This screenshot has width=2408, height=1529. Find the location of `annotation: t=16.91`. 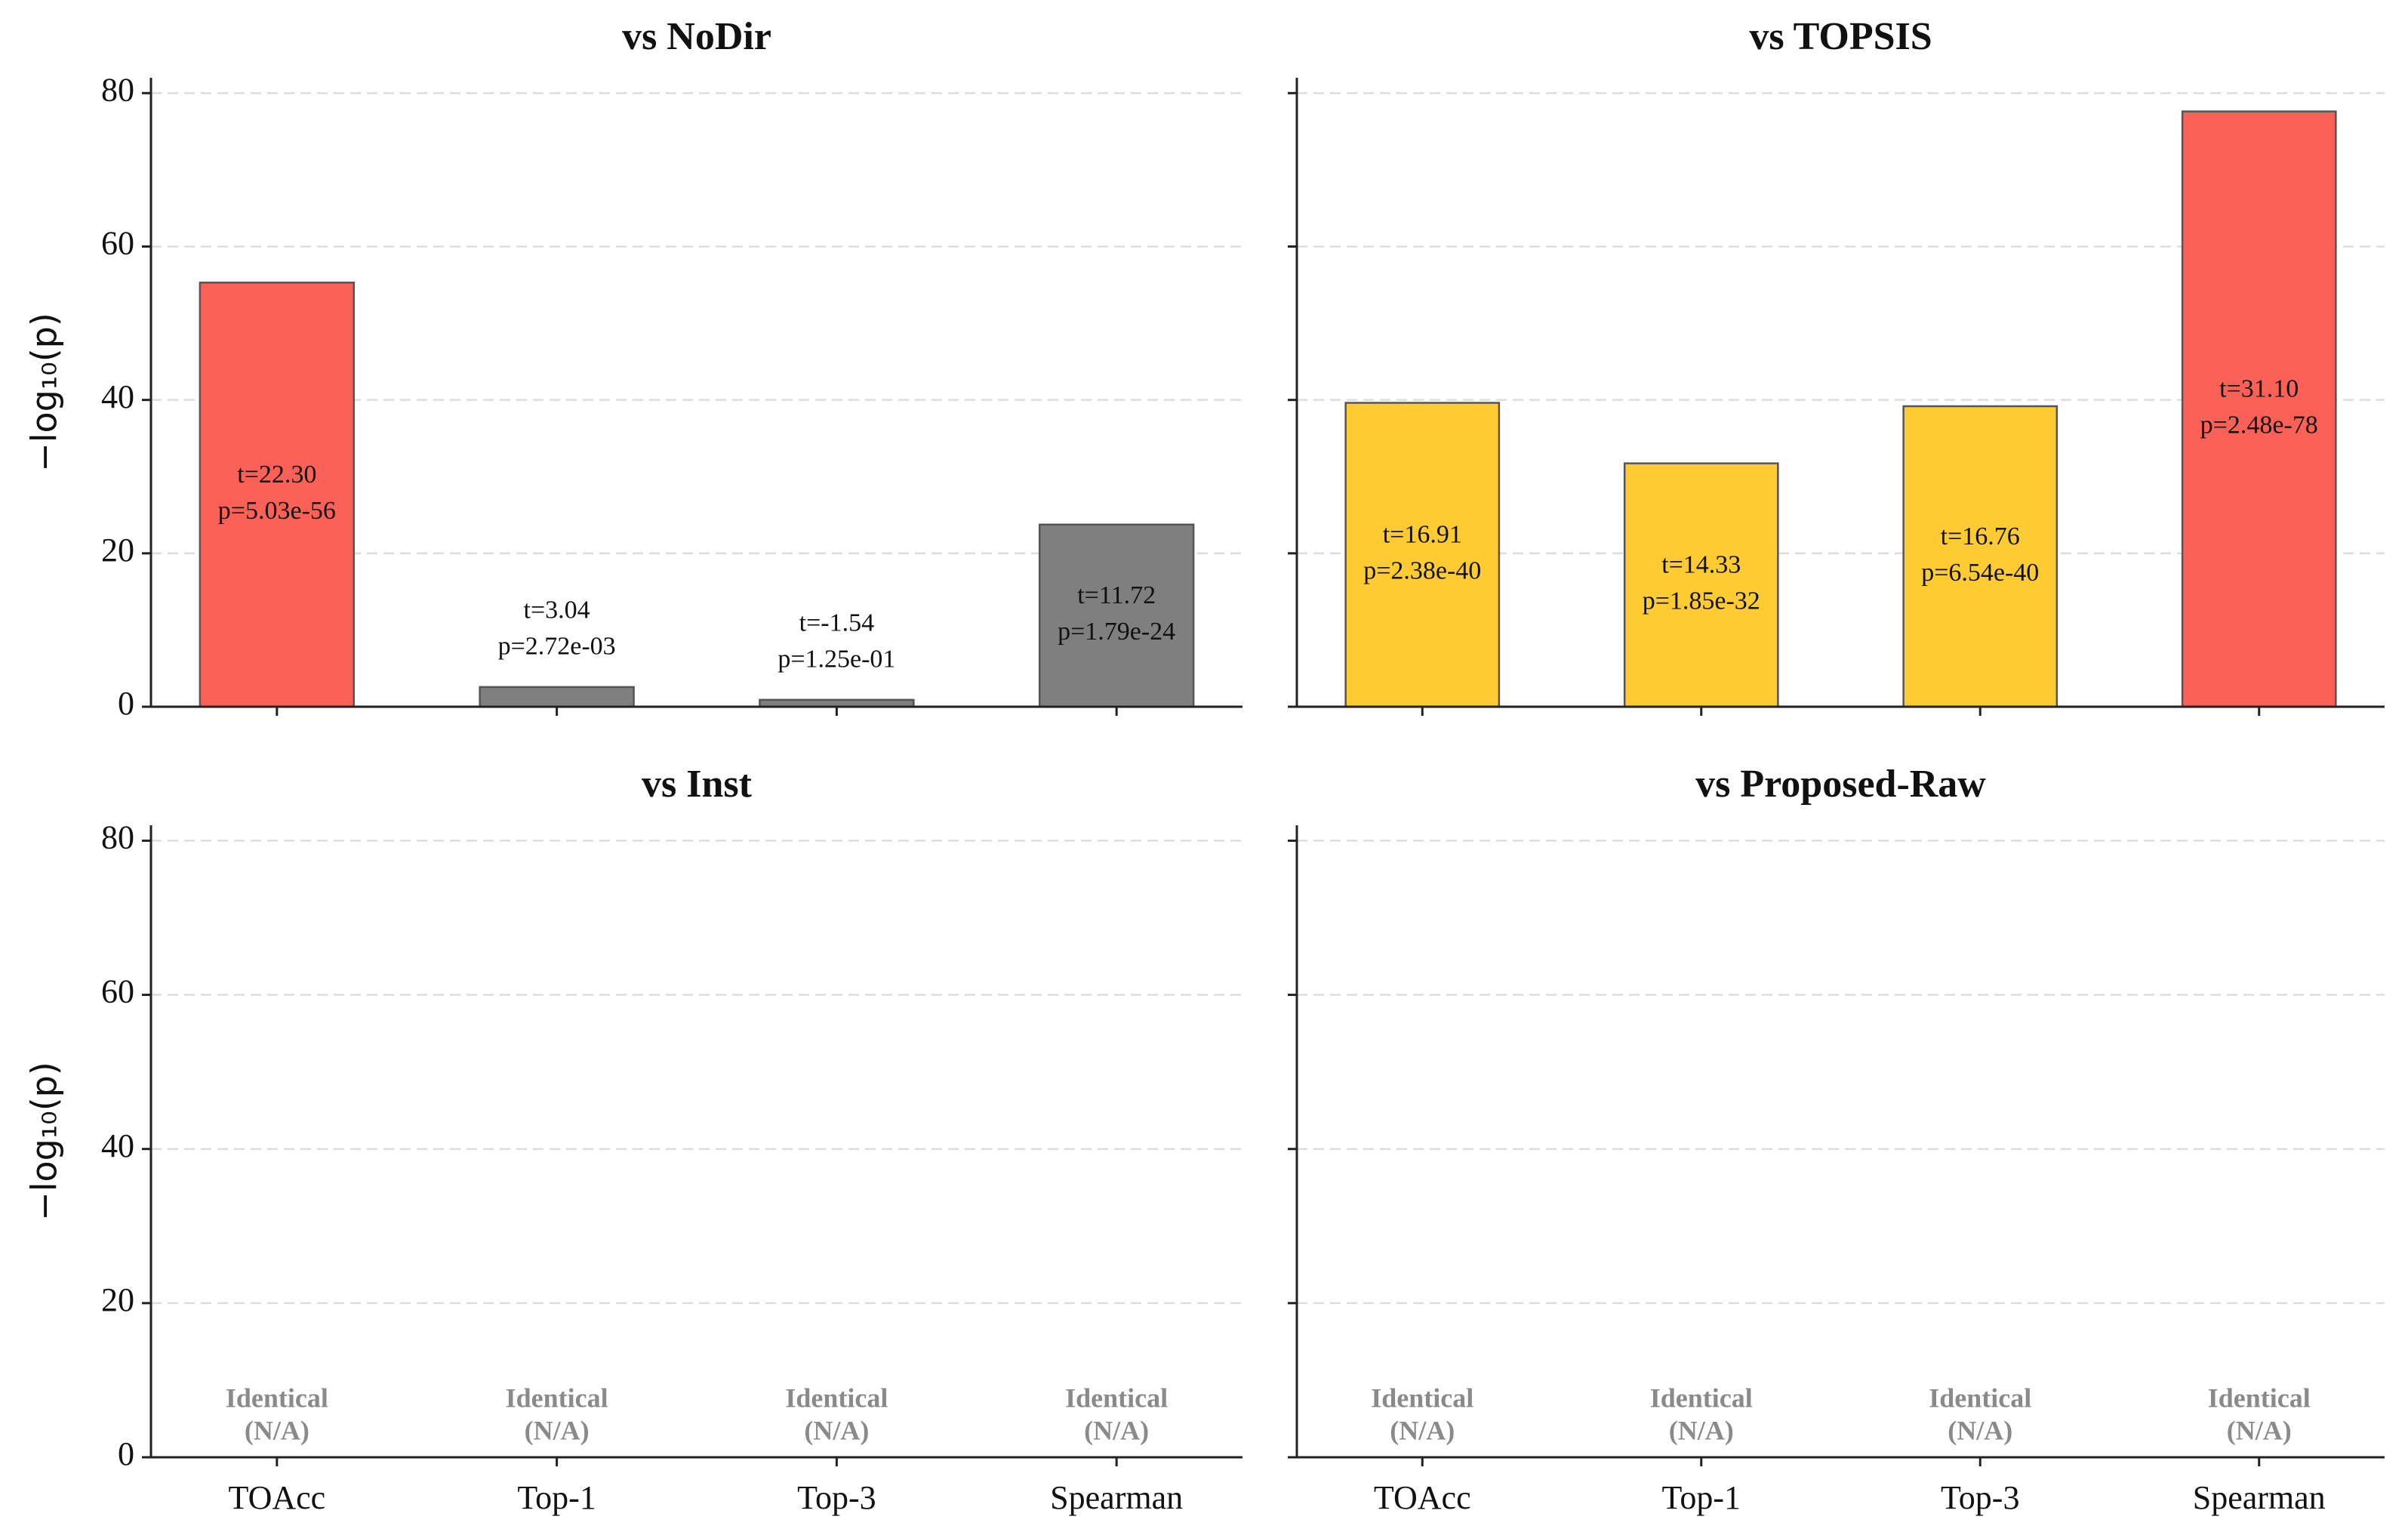

annotation: t=16.91 is located at coordinates (1422, 535).